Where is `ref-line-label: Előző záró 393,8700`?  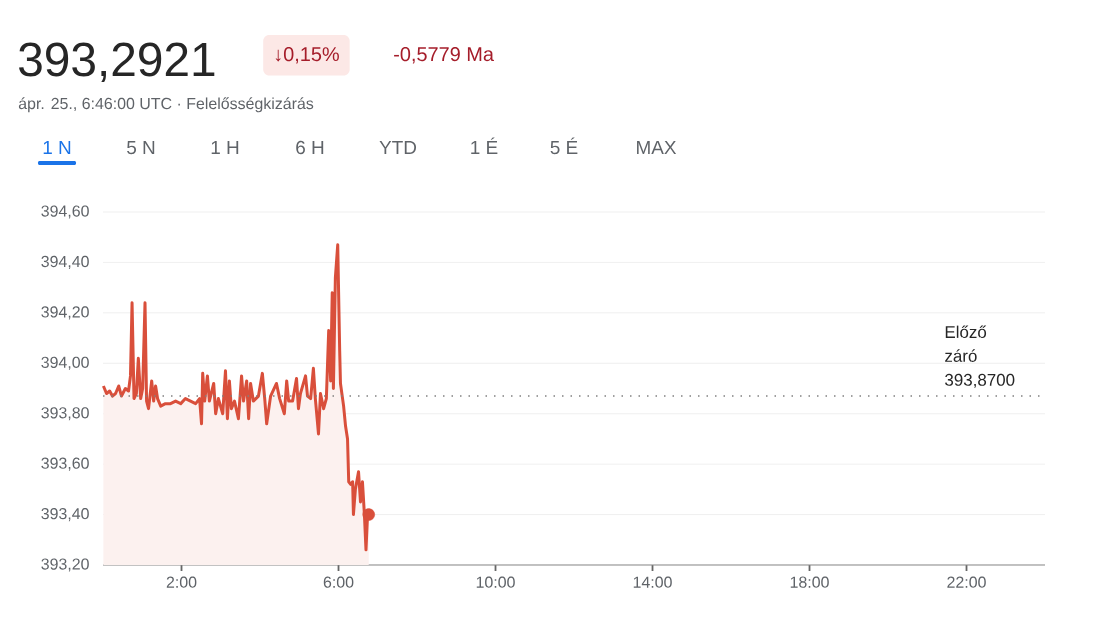
ref-line-label: Előző záró 393,8700 is located at coordinates (980, 356).